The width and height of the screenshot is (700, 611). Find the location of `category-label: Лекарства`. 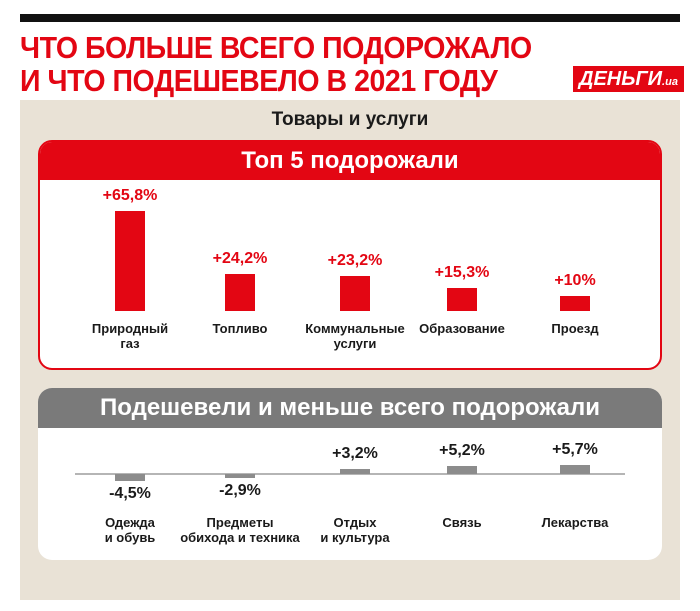

category-label: Лекарства is located at coordinates (575, 522).